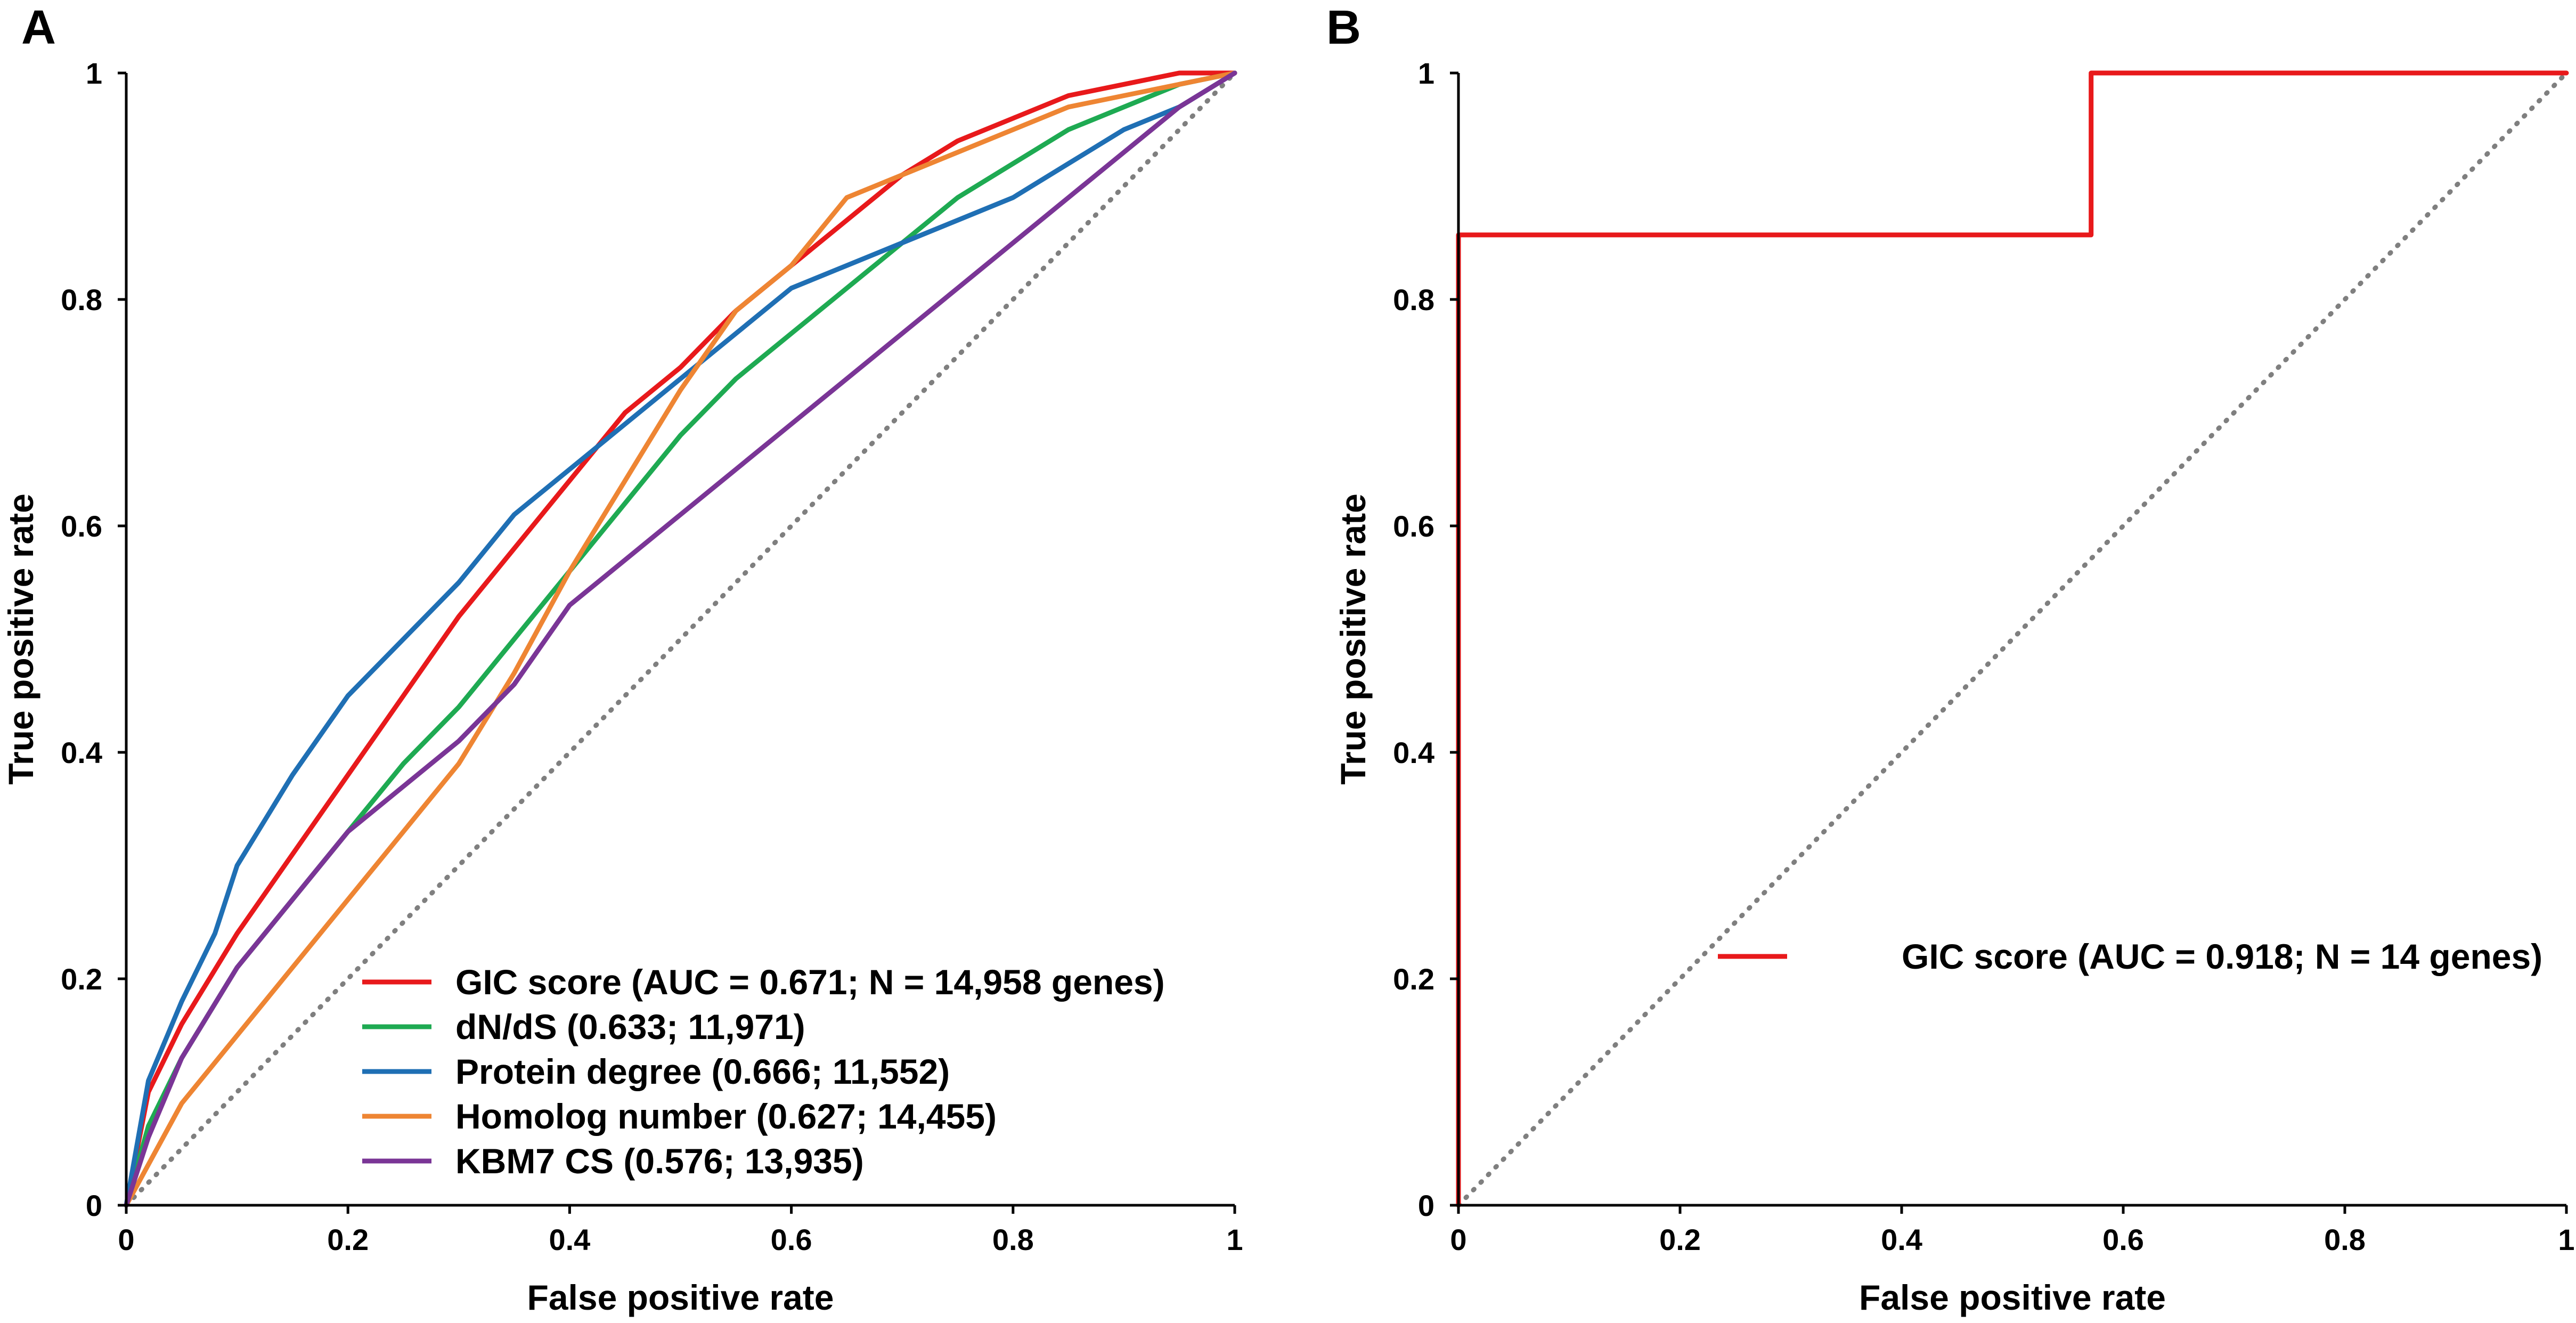 Image resolution: width=2576 pixels, height=1323 pixels. What do you see at coordinates (2222, 956) in the screenshot?
I see `legend-label-0: GIC score (AUC = 0.918; N = 14 genes)` at bounding box center [2222, 956].